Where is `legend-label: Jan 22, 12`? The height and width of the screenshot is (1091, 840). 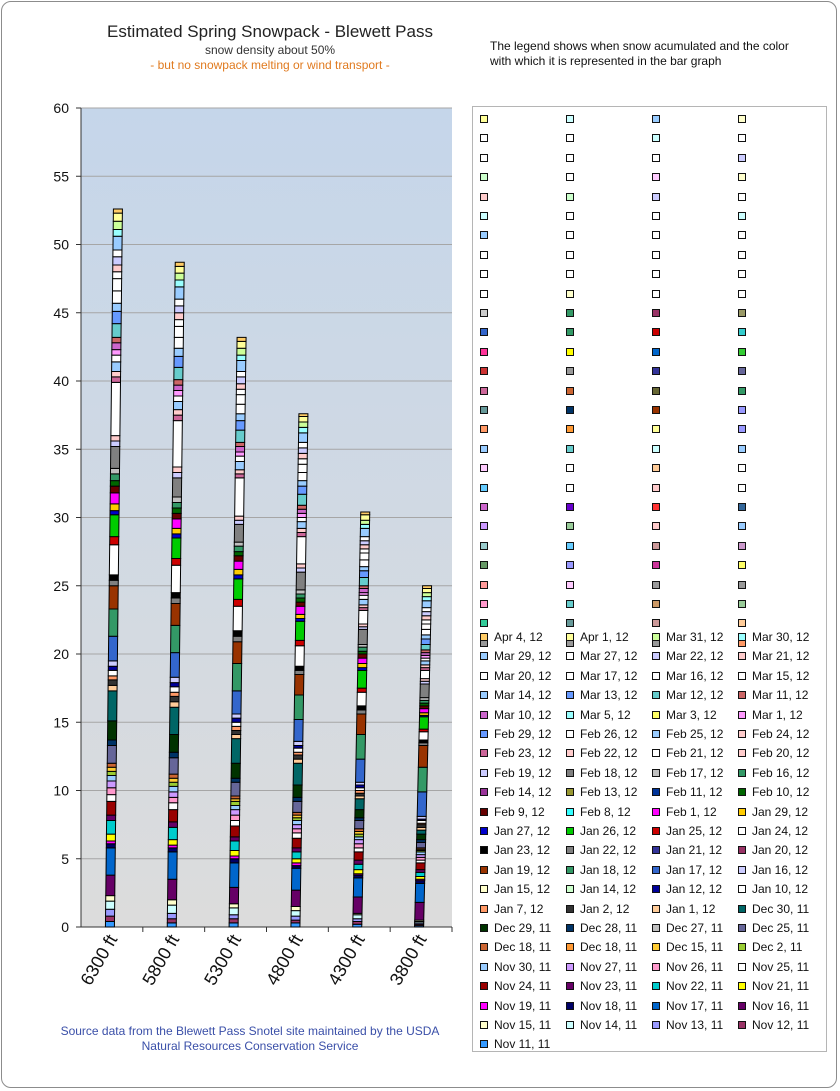 legend-label: Jan 22, 12 is located at coordinates (608, 850).